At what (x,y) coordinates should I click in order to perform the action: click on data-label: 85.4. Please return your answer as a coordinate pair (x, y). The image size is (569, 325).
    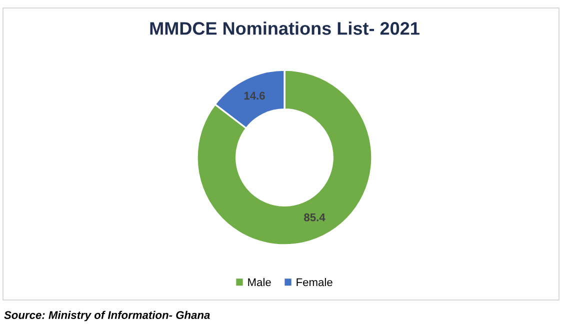
    Looking at the image, I should click on (315, 217).